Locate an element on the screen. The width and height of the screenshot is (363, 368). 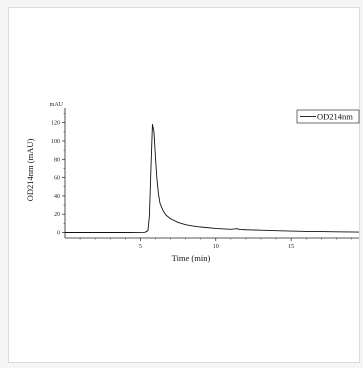
legend-label: OD214nm is located at coordinates (335, 117).